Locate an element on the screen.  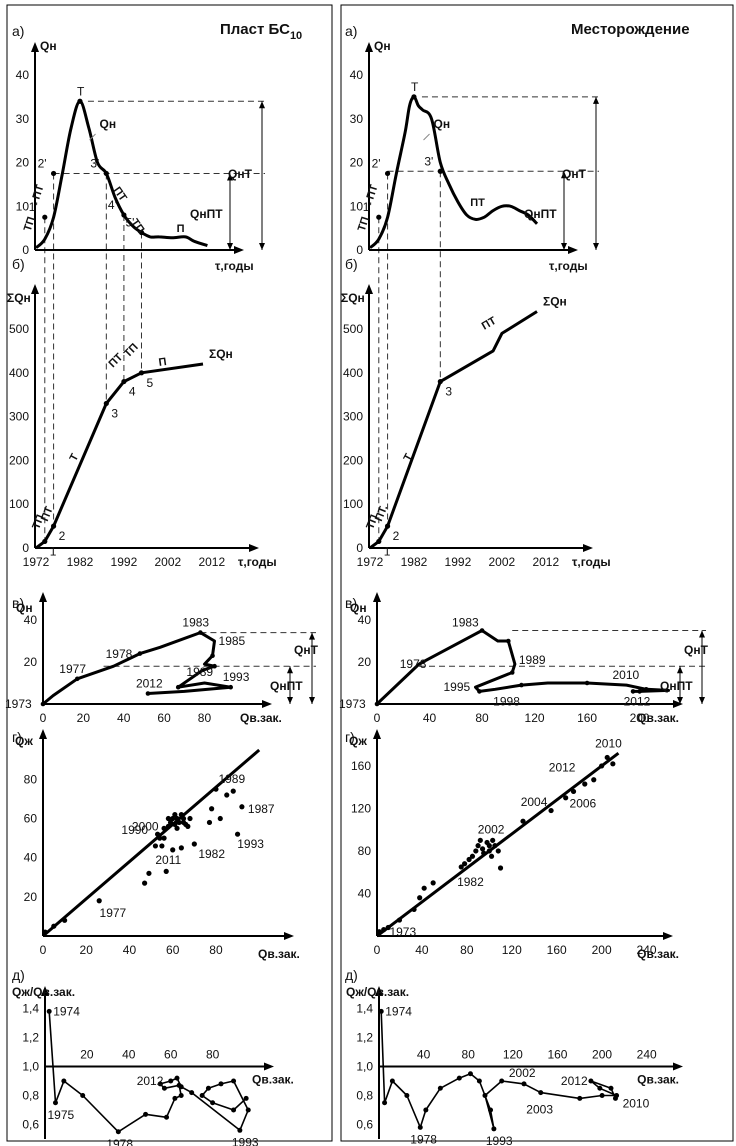
right-g-fit-line is located at coordinates (498, 844).